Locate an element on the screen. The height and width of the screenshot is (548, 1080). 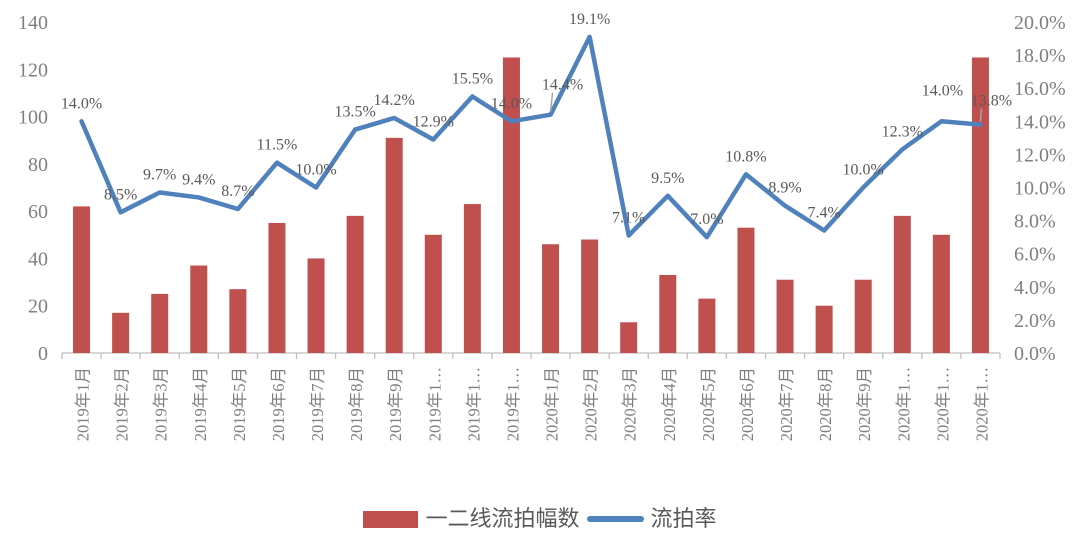
x-axis-category-label: 2020年6月 is located at coordinates (747, 404).